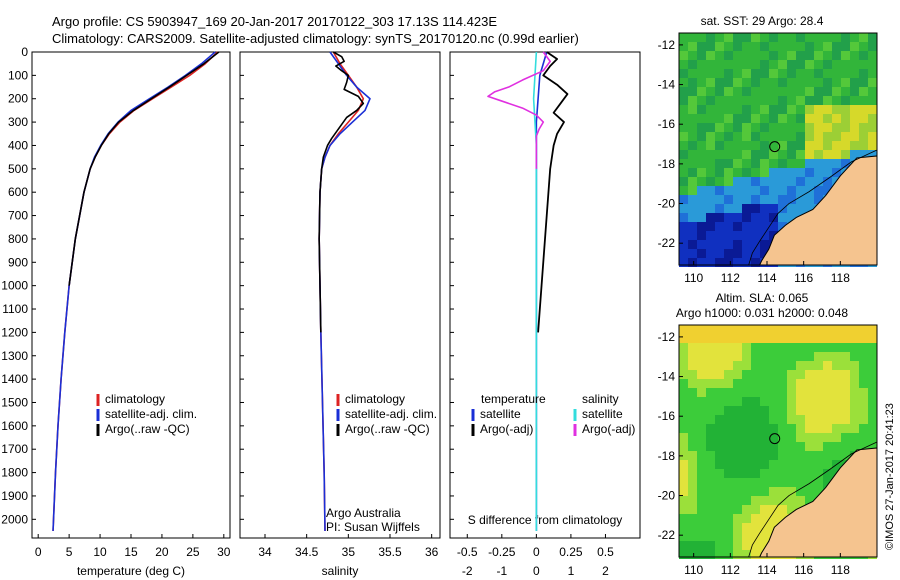  What do you see at coordinates (135, 399) in the screenshot?
I see `temperature-legend-label: climatology` at bounding box center [135, 399].